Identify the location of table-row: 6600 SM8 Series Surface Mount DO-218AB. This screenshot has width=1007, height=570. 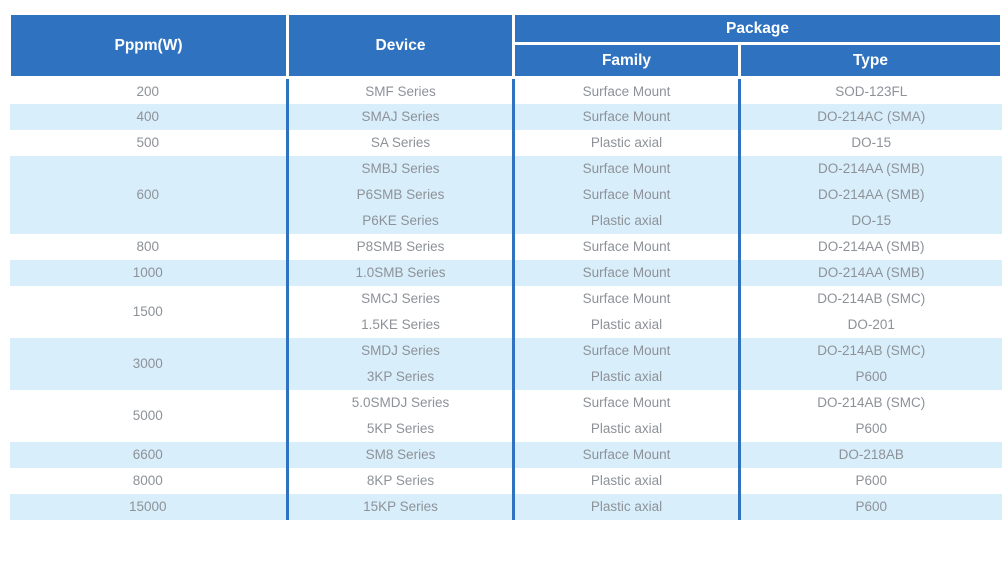
(505, 454).